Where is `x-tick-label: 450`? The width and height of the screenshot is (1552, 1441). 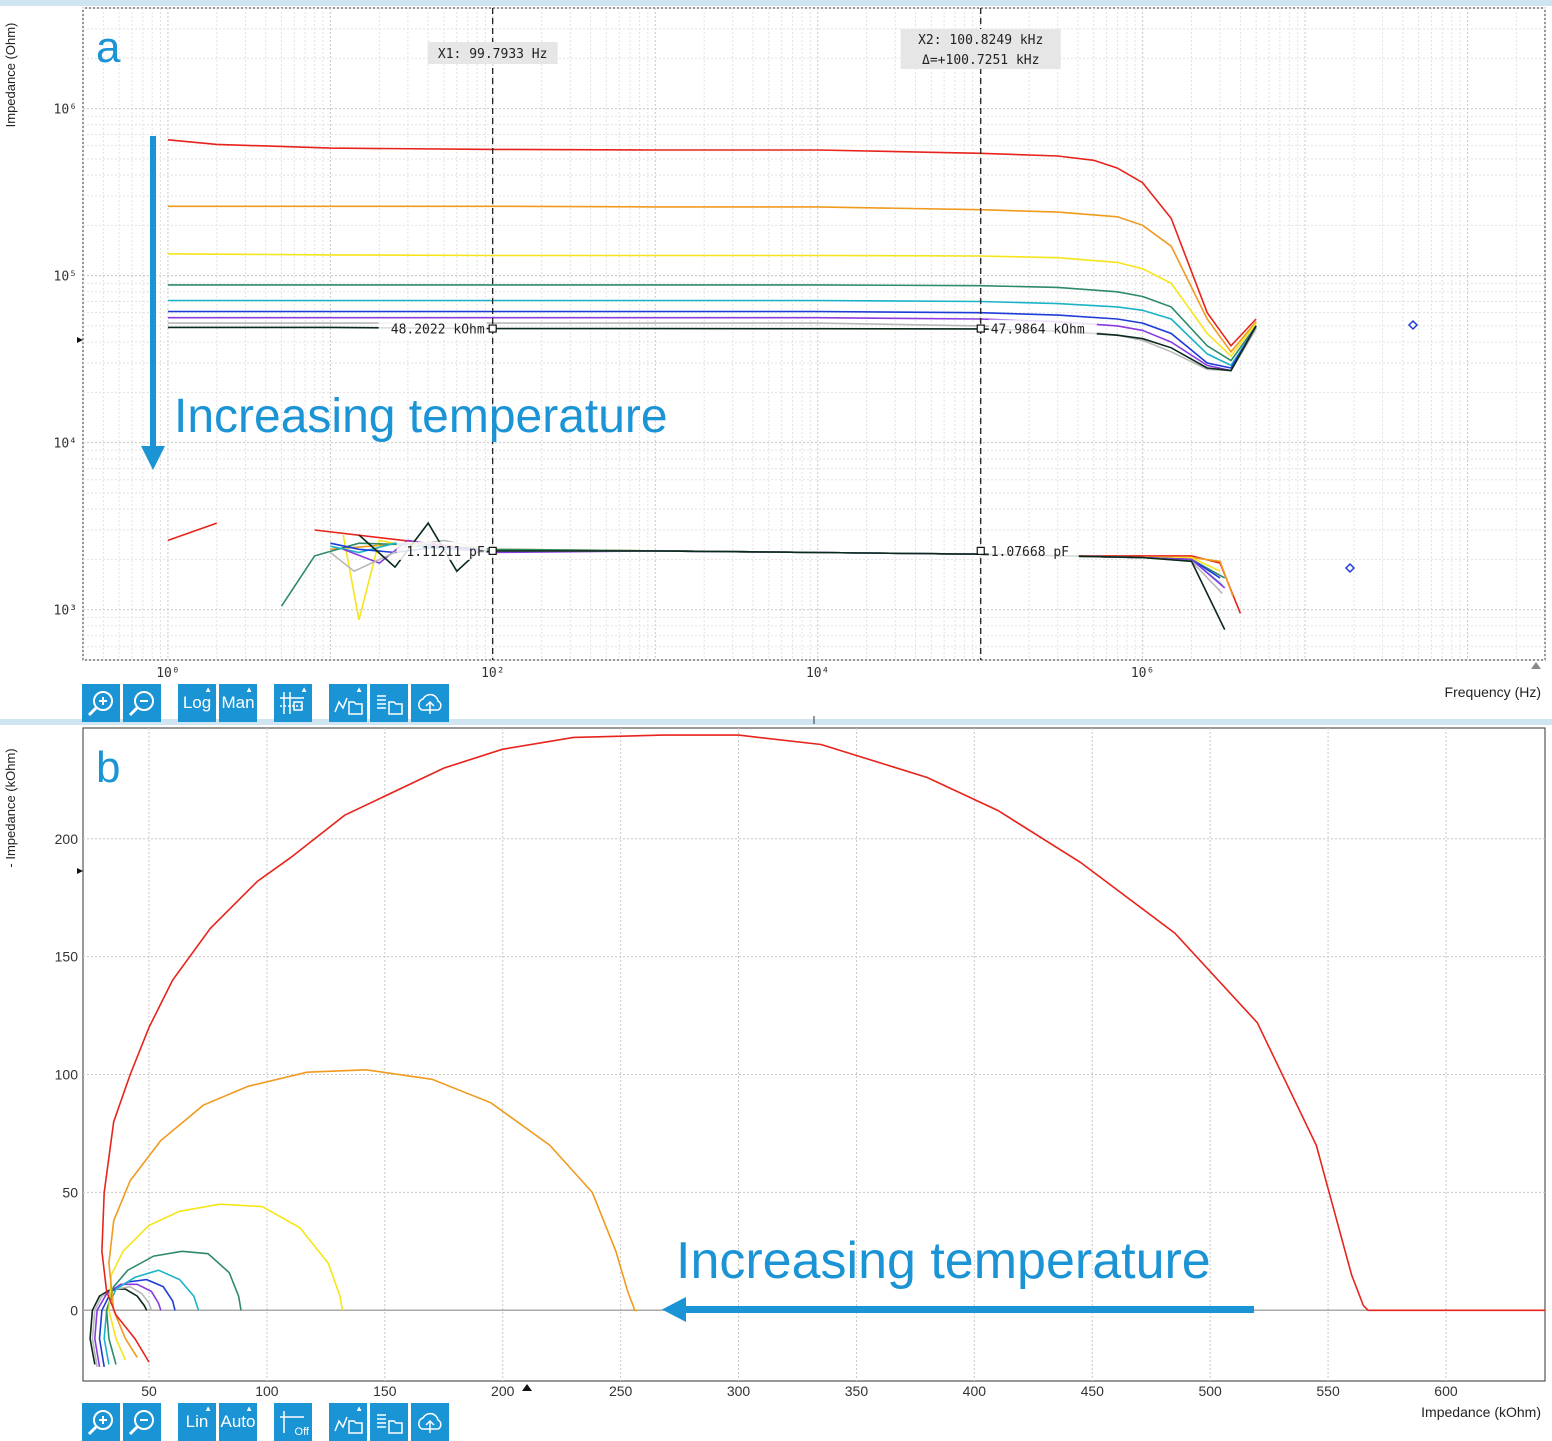
x-tick-label: 450 is located at coordinates (1093, 1391).